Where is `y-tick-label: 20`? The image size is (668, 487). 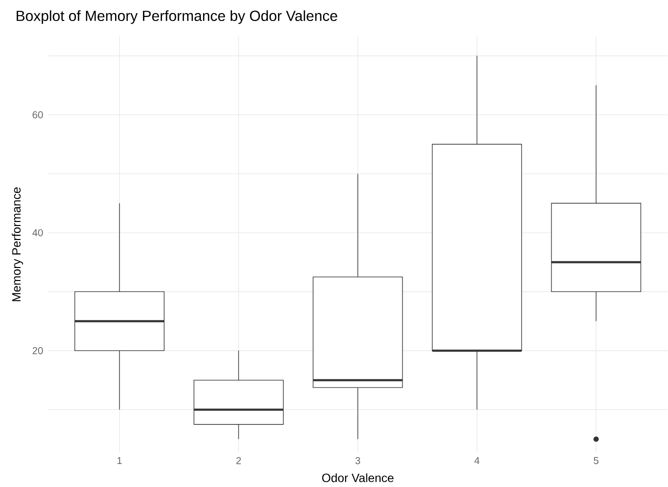 y-tick-label: 20 is located at coordinates (37, 350).